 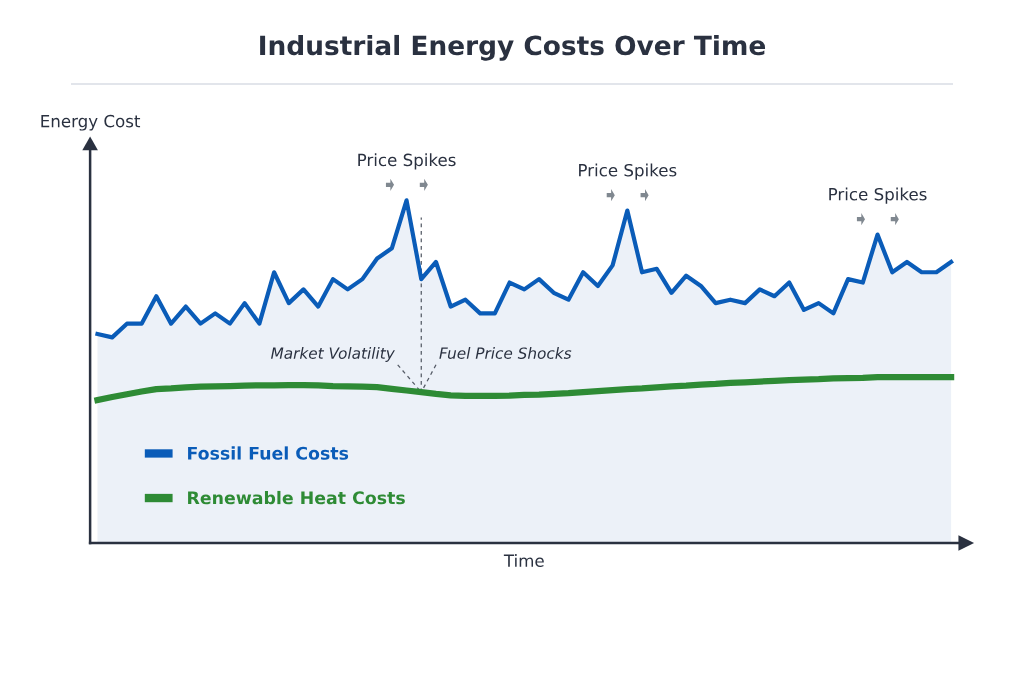 What do you see at coordinates (91, 122) in the screenshot?
I see `y-axis-title: Energy Cost` at bounding box center [91, 122].